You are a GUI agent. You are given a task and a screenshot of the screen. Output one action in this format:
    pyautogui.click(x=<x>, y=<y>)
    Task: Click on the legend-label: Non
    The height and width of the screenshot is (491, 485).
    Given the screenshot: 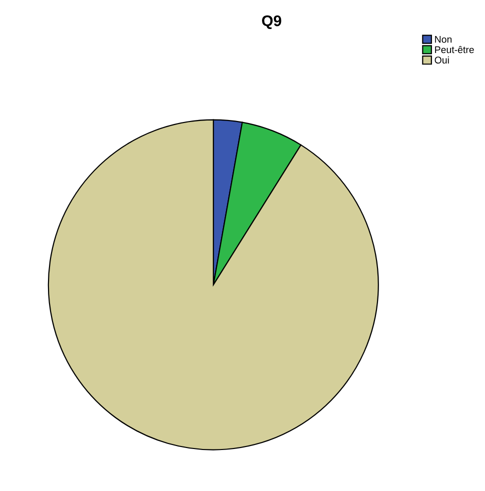 What is the action you would take?
    pyautogui.click(x=443, y=39)
    